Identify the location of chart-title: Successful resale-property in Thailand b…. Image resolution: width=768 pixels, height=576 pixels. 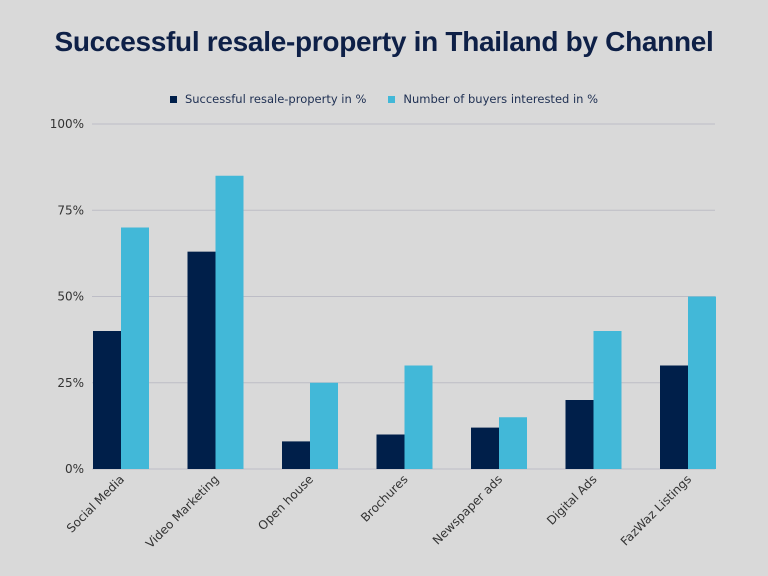
(384, 41).